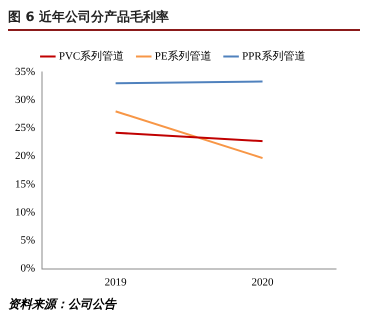 The height and width of the screenshot is (320, 368). I want to click on x-tick-label: 2019, so click(116, 282).